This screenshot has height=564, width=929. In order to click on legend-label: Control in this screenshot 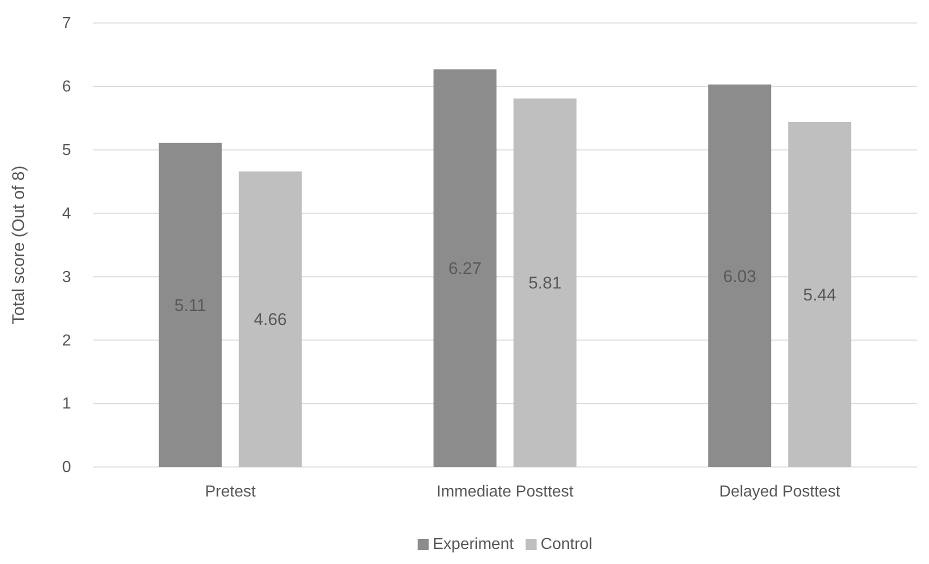, I will do `click(566, 544)`.